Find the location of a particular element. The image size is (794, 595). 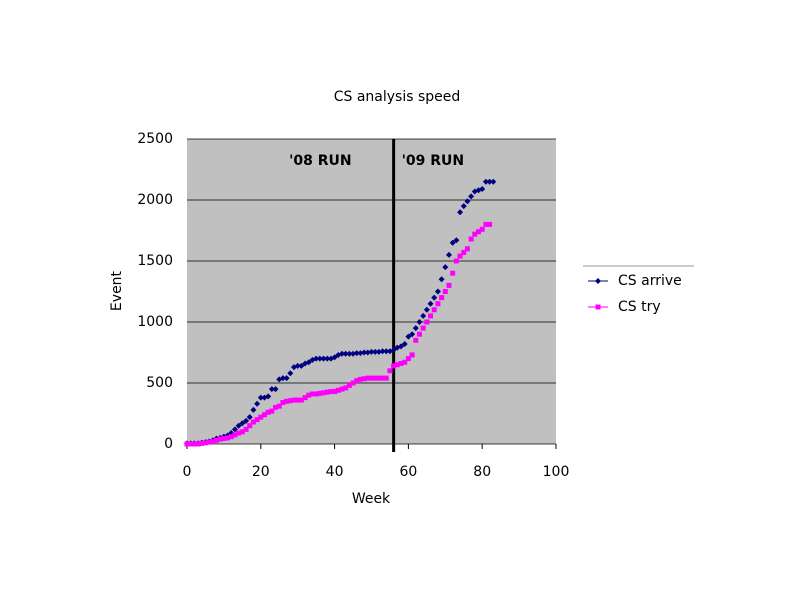

y-tick-label: 0 is located at coordinates (168, 444).